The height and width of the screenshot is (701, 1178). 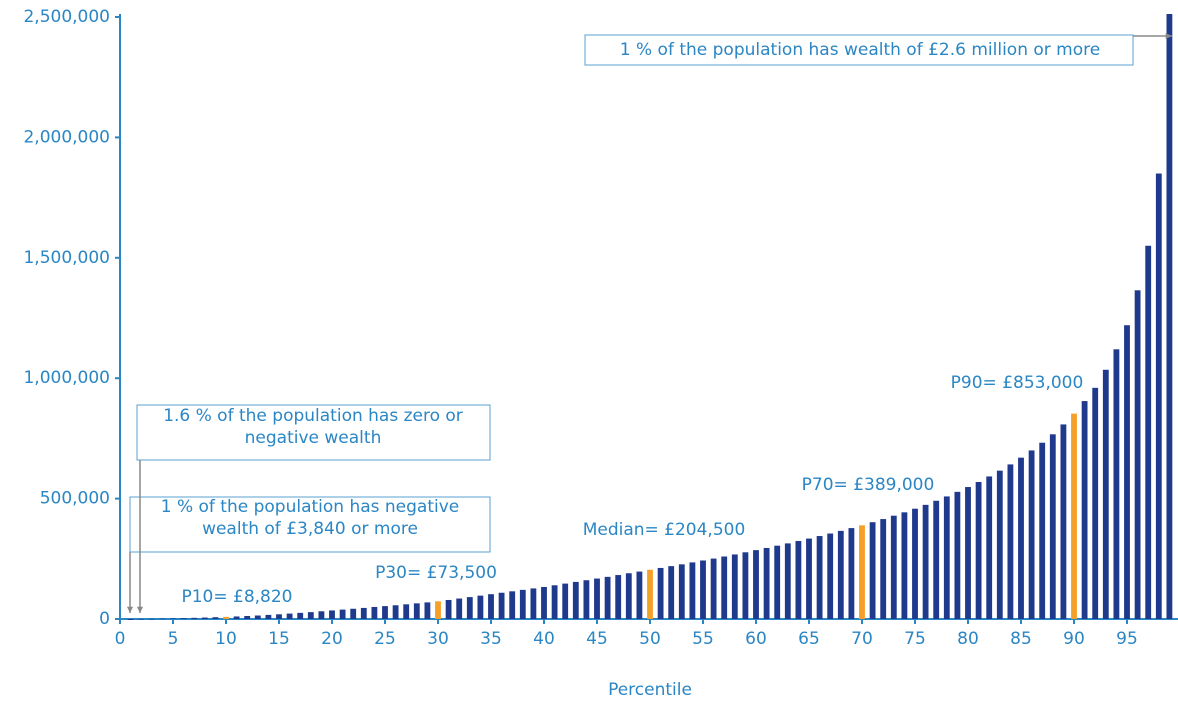 What do you see at coordinates (1017, 383) in the screenshot?
I see `annotation-text: P90= £853,000` at bounding box center [1017, 383].